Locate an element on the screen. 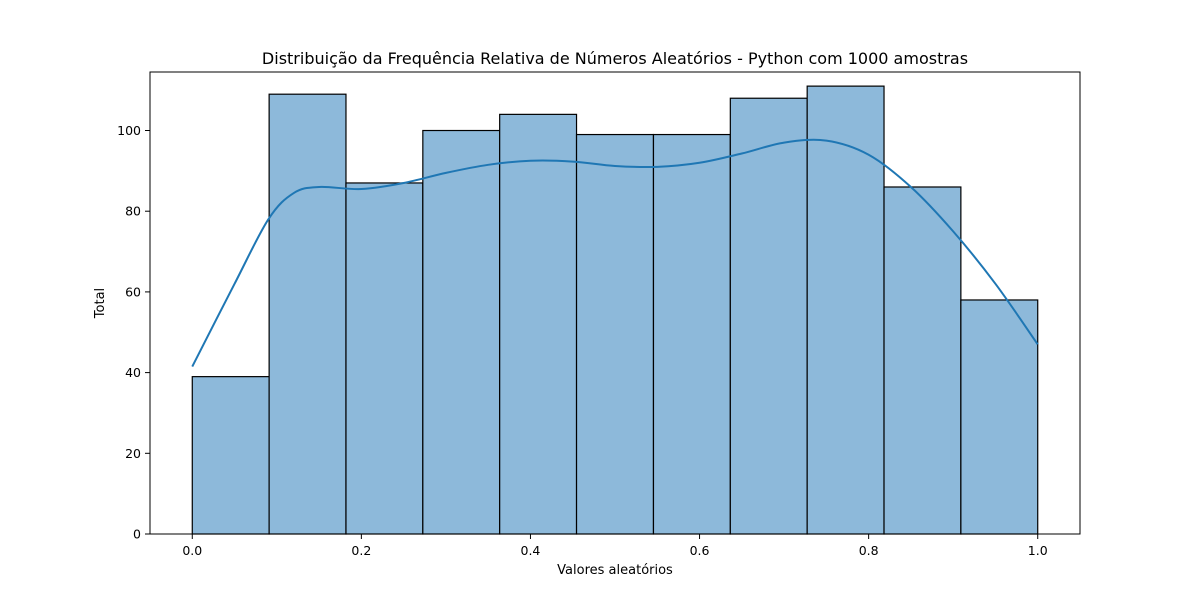 This screenshot has width=1200, height=600. x-tick-label-3: 0.6 is located at coordinates (700, 550).